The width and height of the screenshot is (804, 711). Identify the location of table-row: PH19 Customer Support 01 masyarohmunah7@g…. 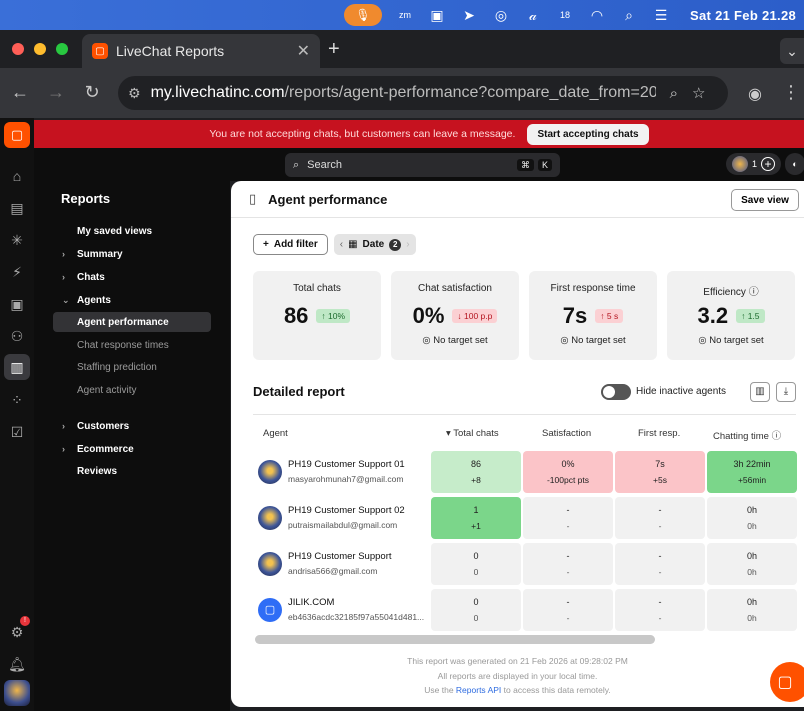
(331, 471).